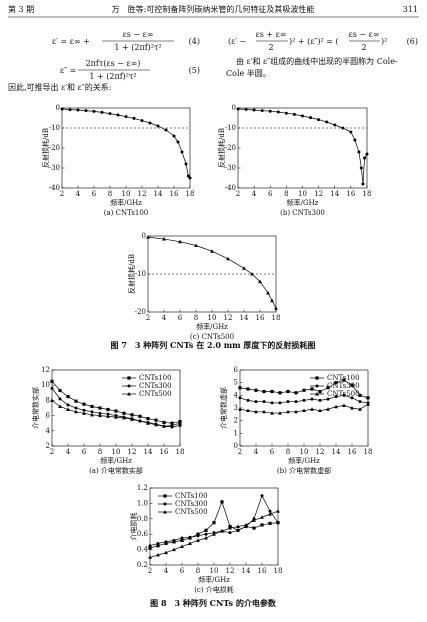 This screenshot has width=427, height=622. What do you see at coordinates (194, 41) in the screenshot?
I see `eq-label: (4)` at bounding box center [194, 41].